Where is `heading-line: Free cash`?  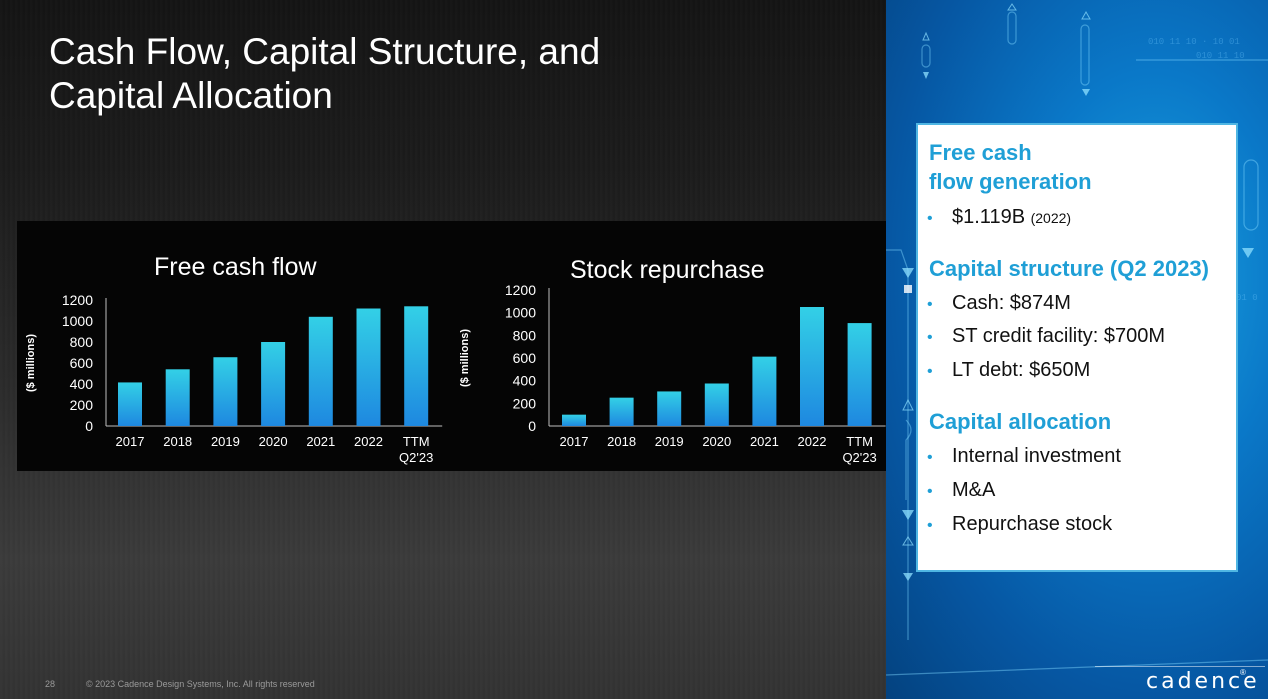 heading-line: Free cash is located at coordinates (980, 152).